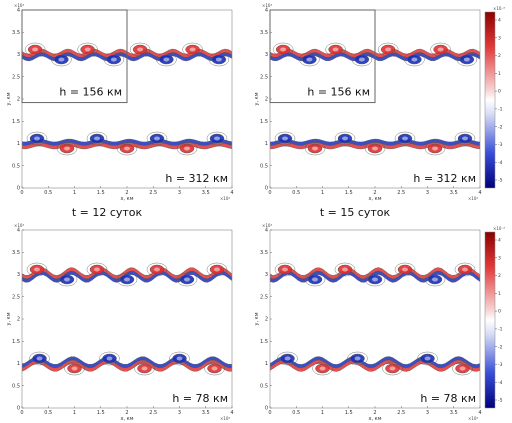 The image size is (512, 423). What do you see at coordinates (490, 320) in the screenshot?
I see `colorbar-gradient` at bounding box center [490, 320].